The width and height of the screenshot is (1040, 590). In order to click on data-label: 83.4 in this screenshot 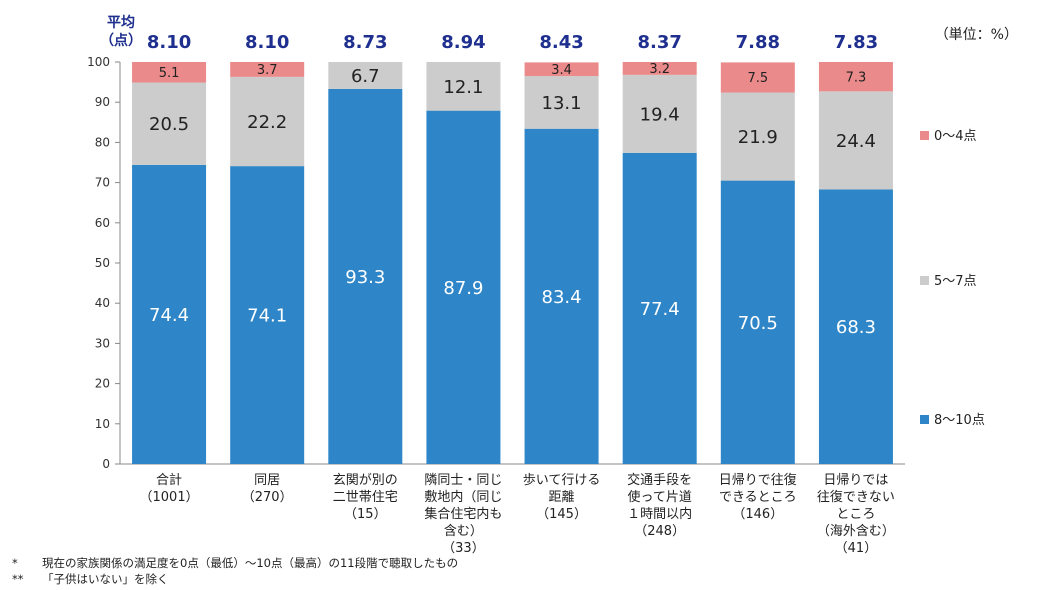, I will do `click(562, 297)`.